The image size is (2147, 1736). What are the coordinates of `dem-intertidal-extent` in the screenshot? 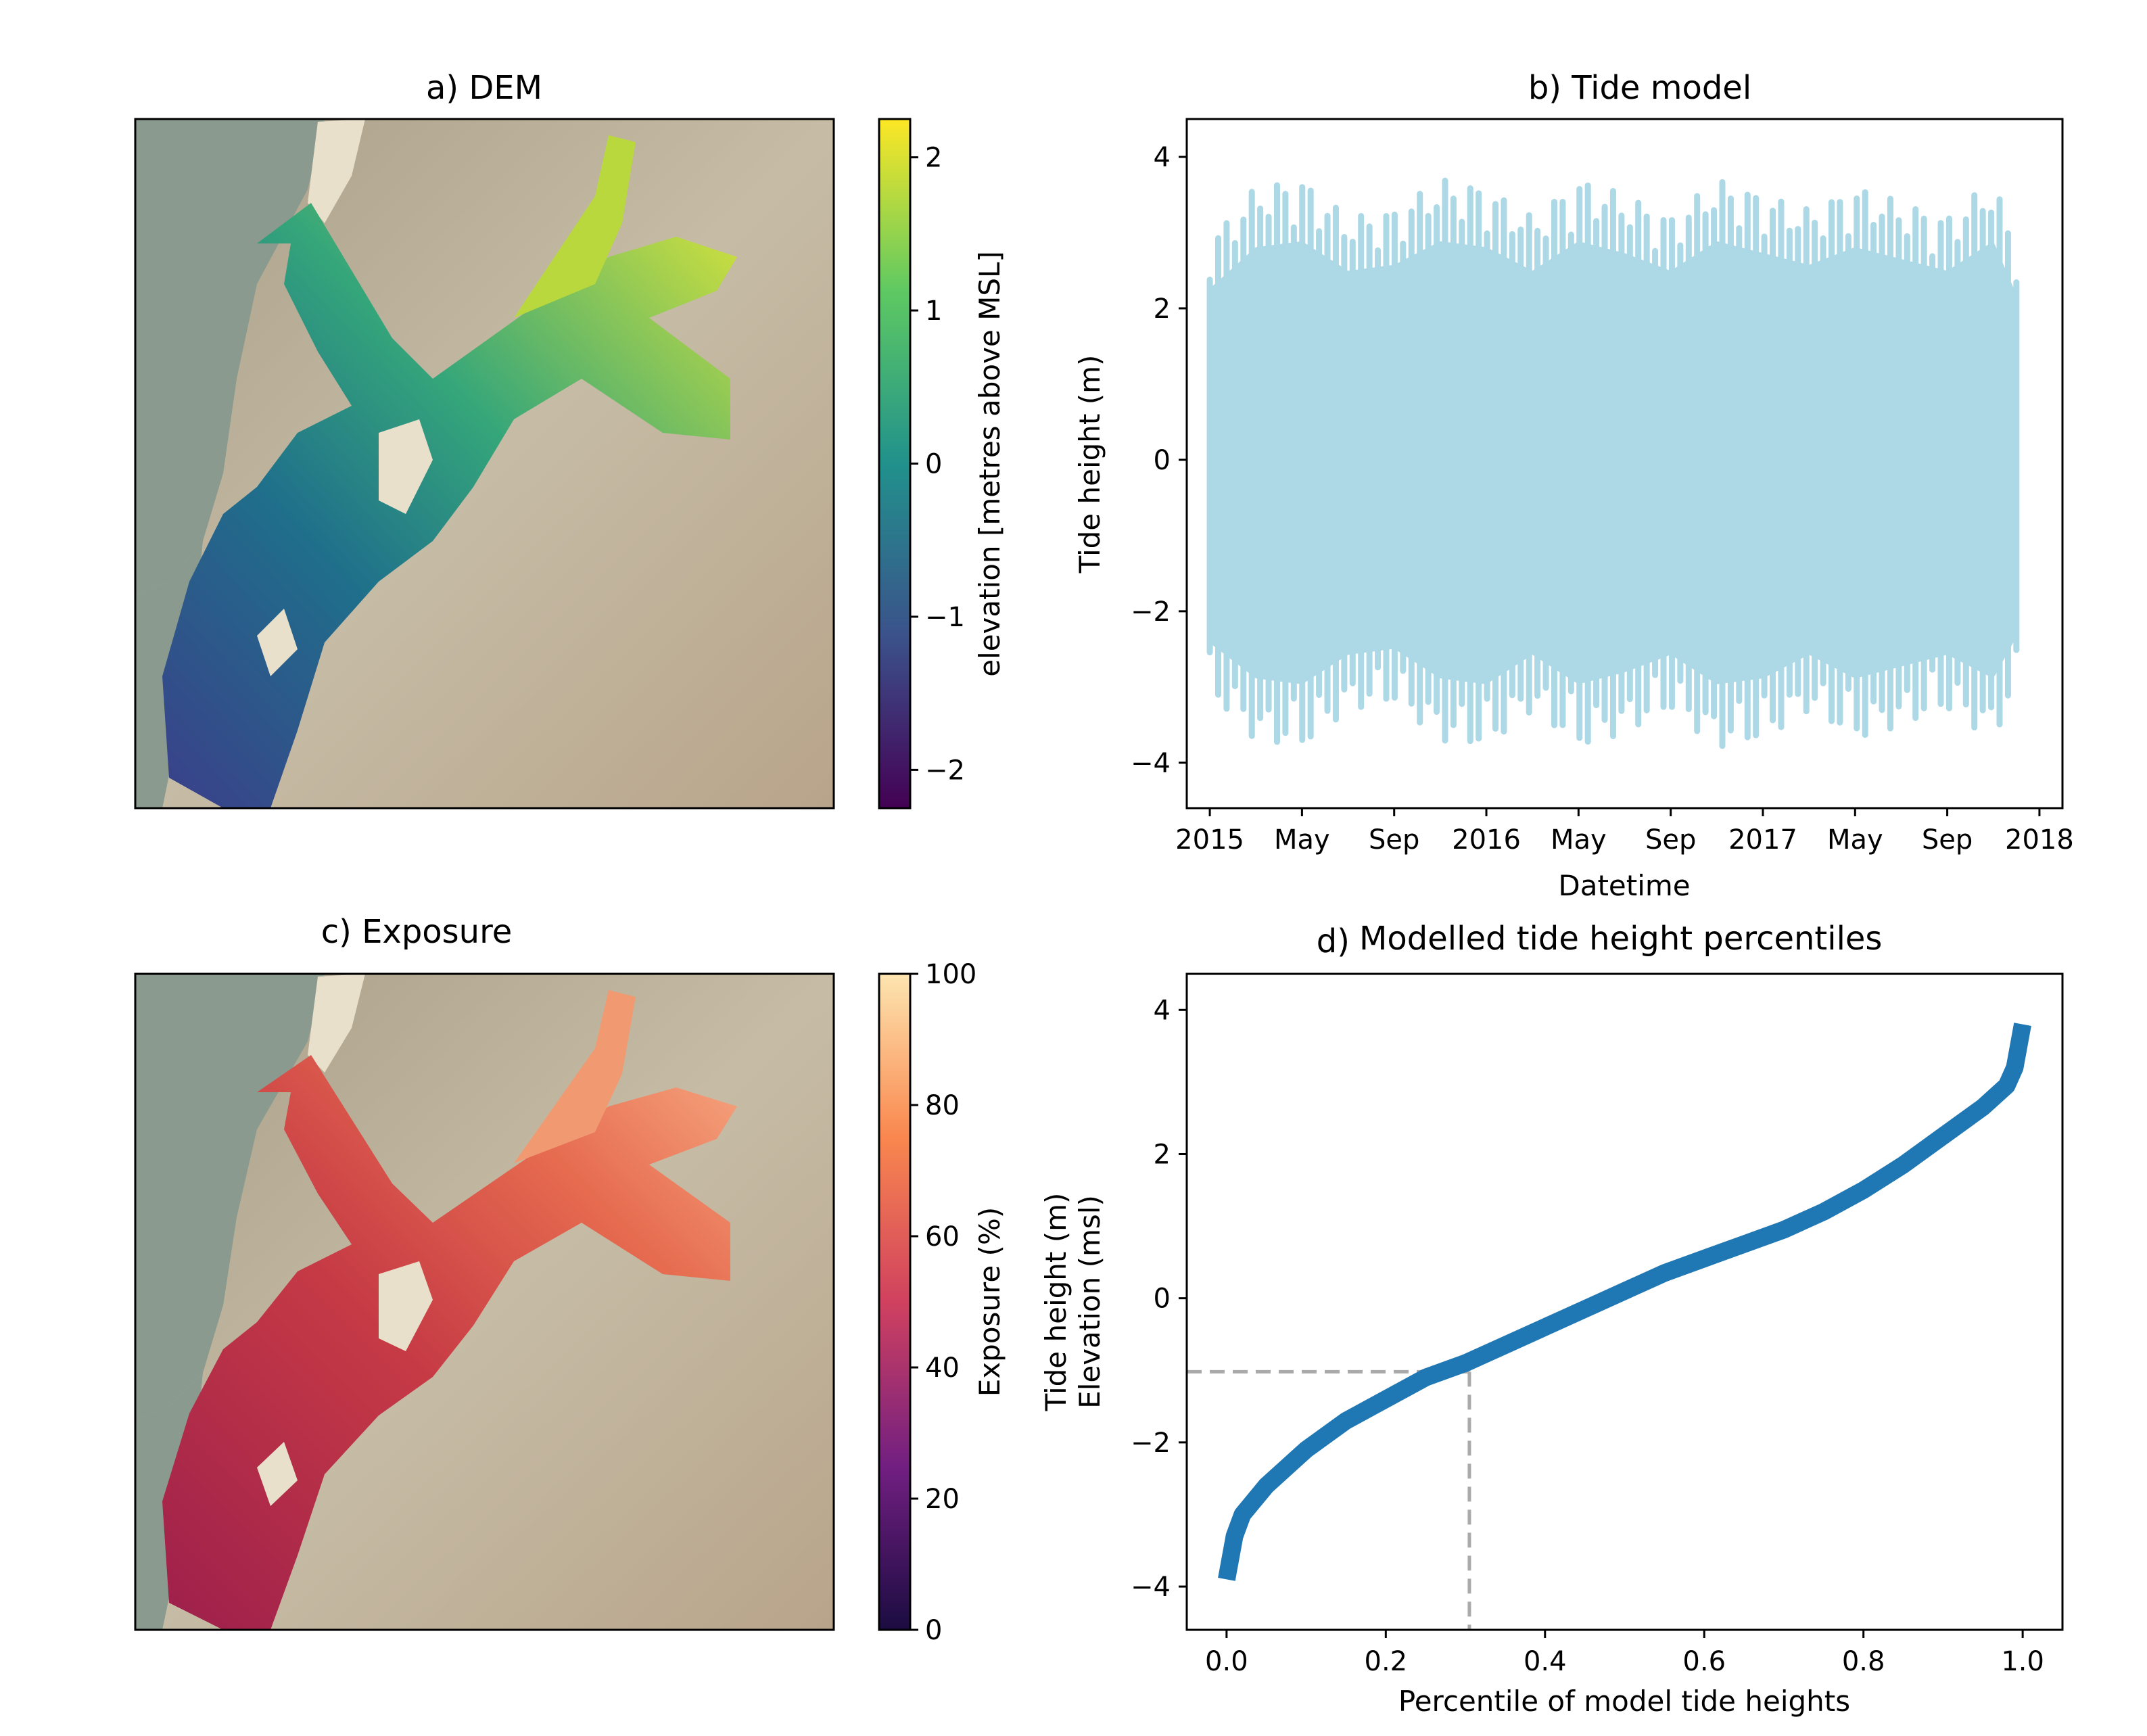 It's located at (449, 505).